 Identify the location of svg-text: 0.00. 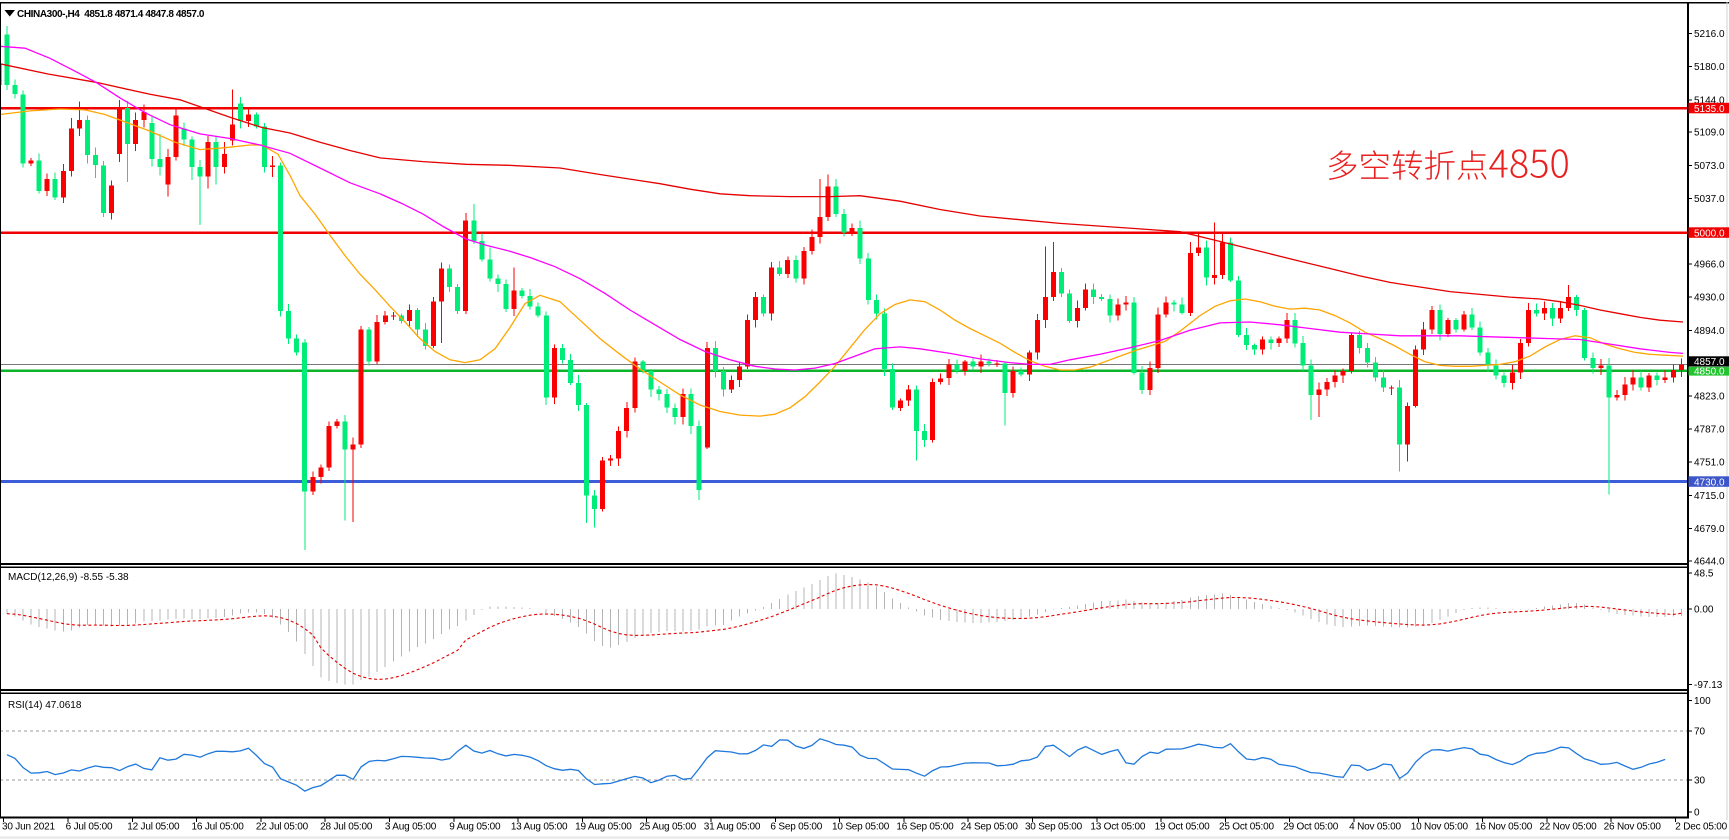
(1704, 610).